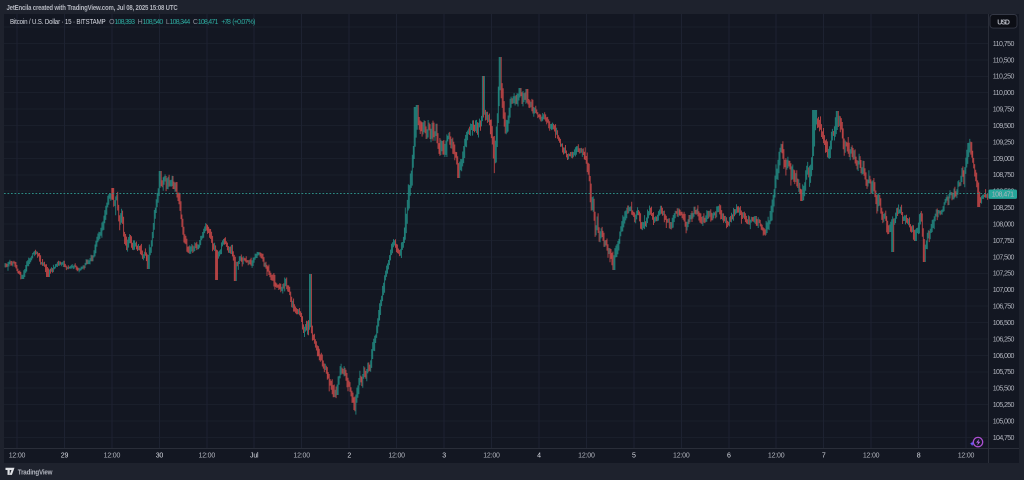  What do you see at coordinates (1004, 274) in the screenshot?
I see `svg-text: 107,250` at bounding box center [1004, 274].